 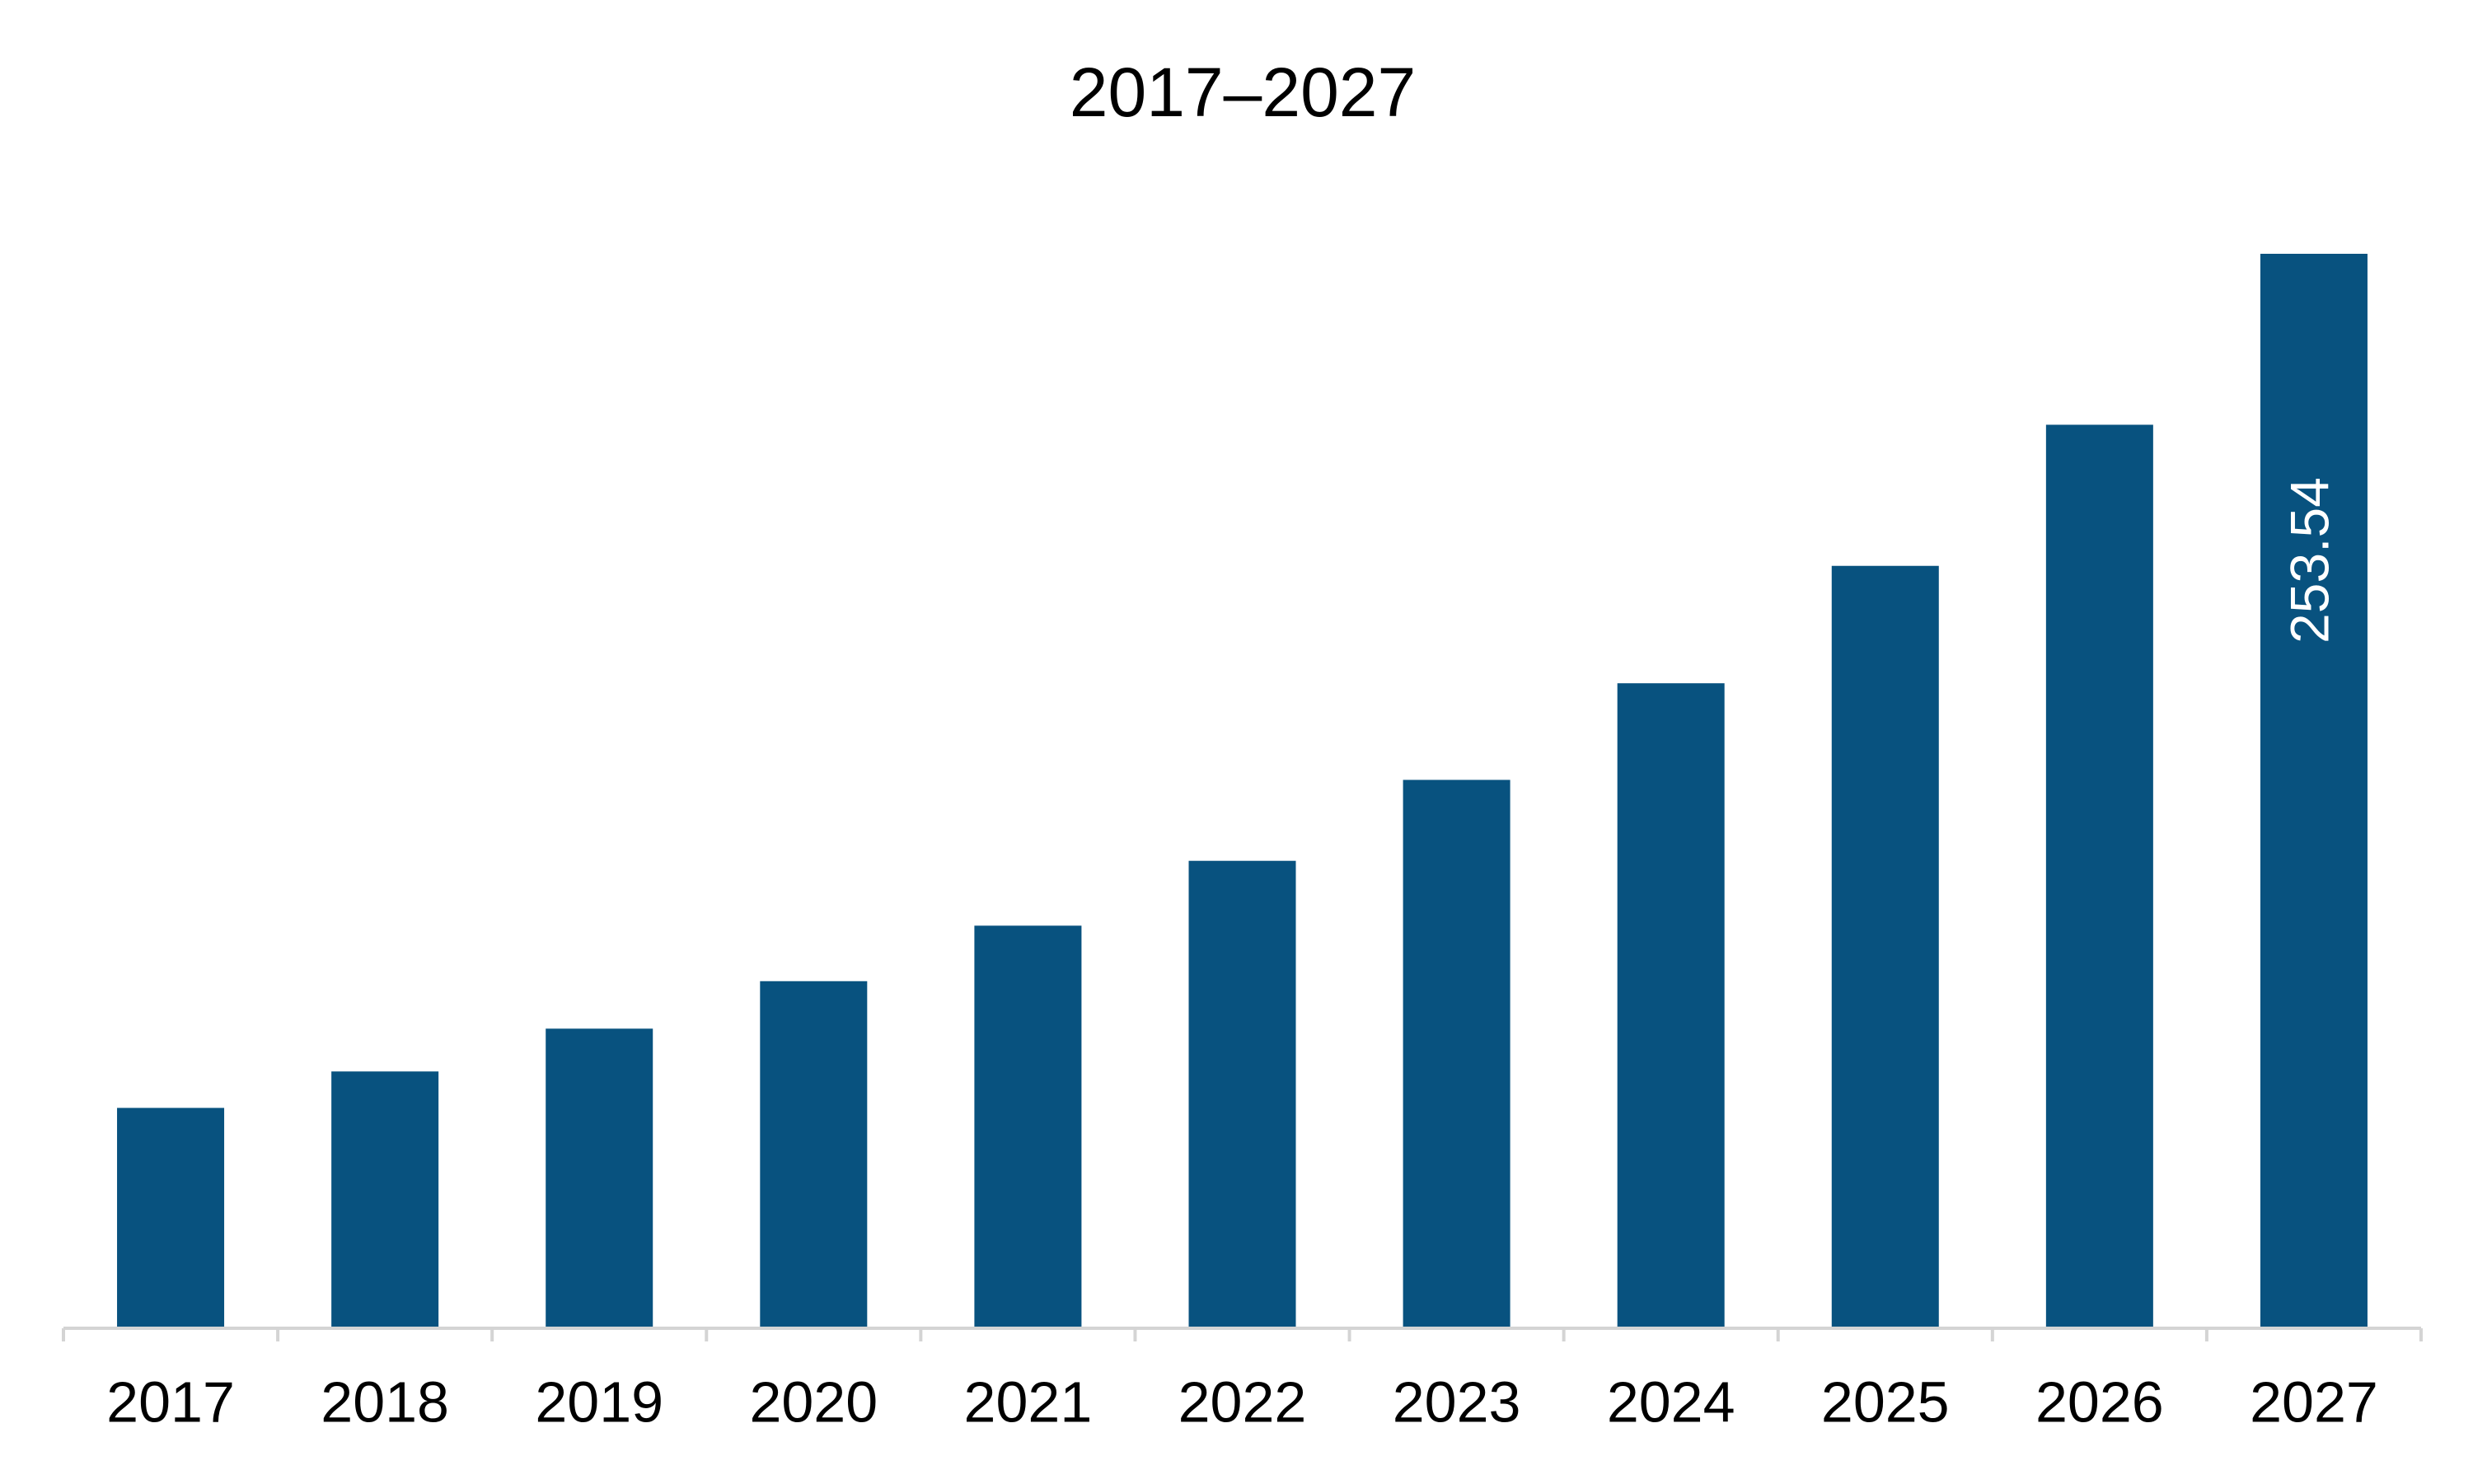 What do you see at coordinates (2099, 1402) in the screenshot?
I see `x-tick-label: 2026` at bounding box center [2099, 1402].